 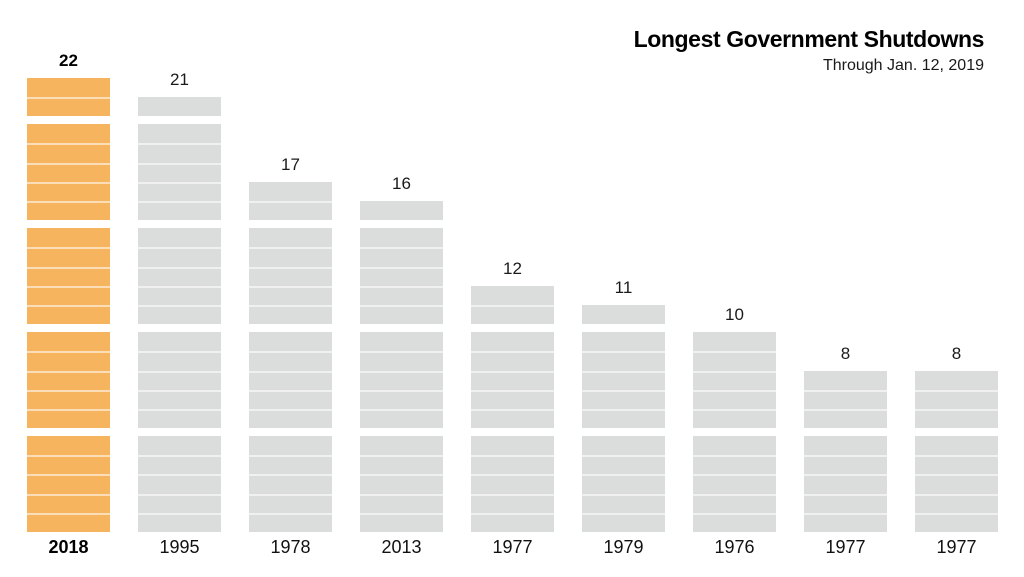 I want to click on bar-column-1979-11: 11, so click(x=623, y=405).